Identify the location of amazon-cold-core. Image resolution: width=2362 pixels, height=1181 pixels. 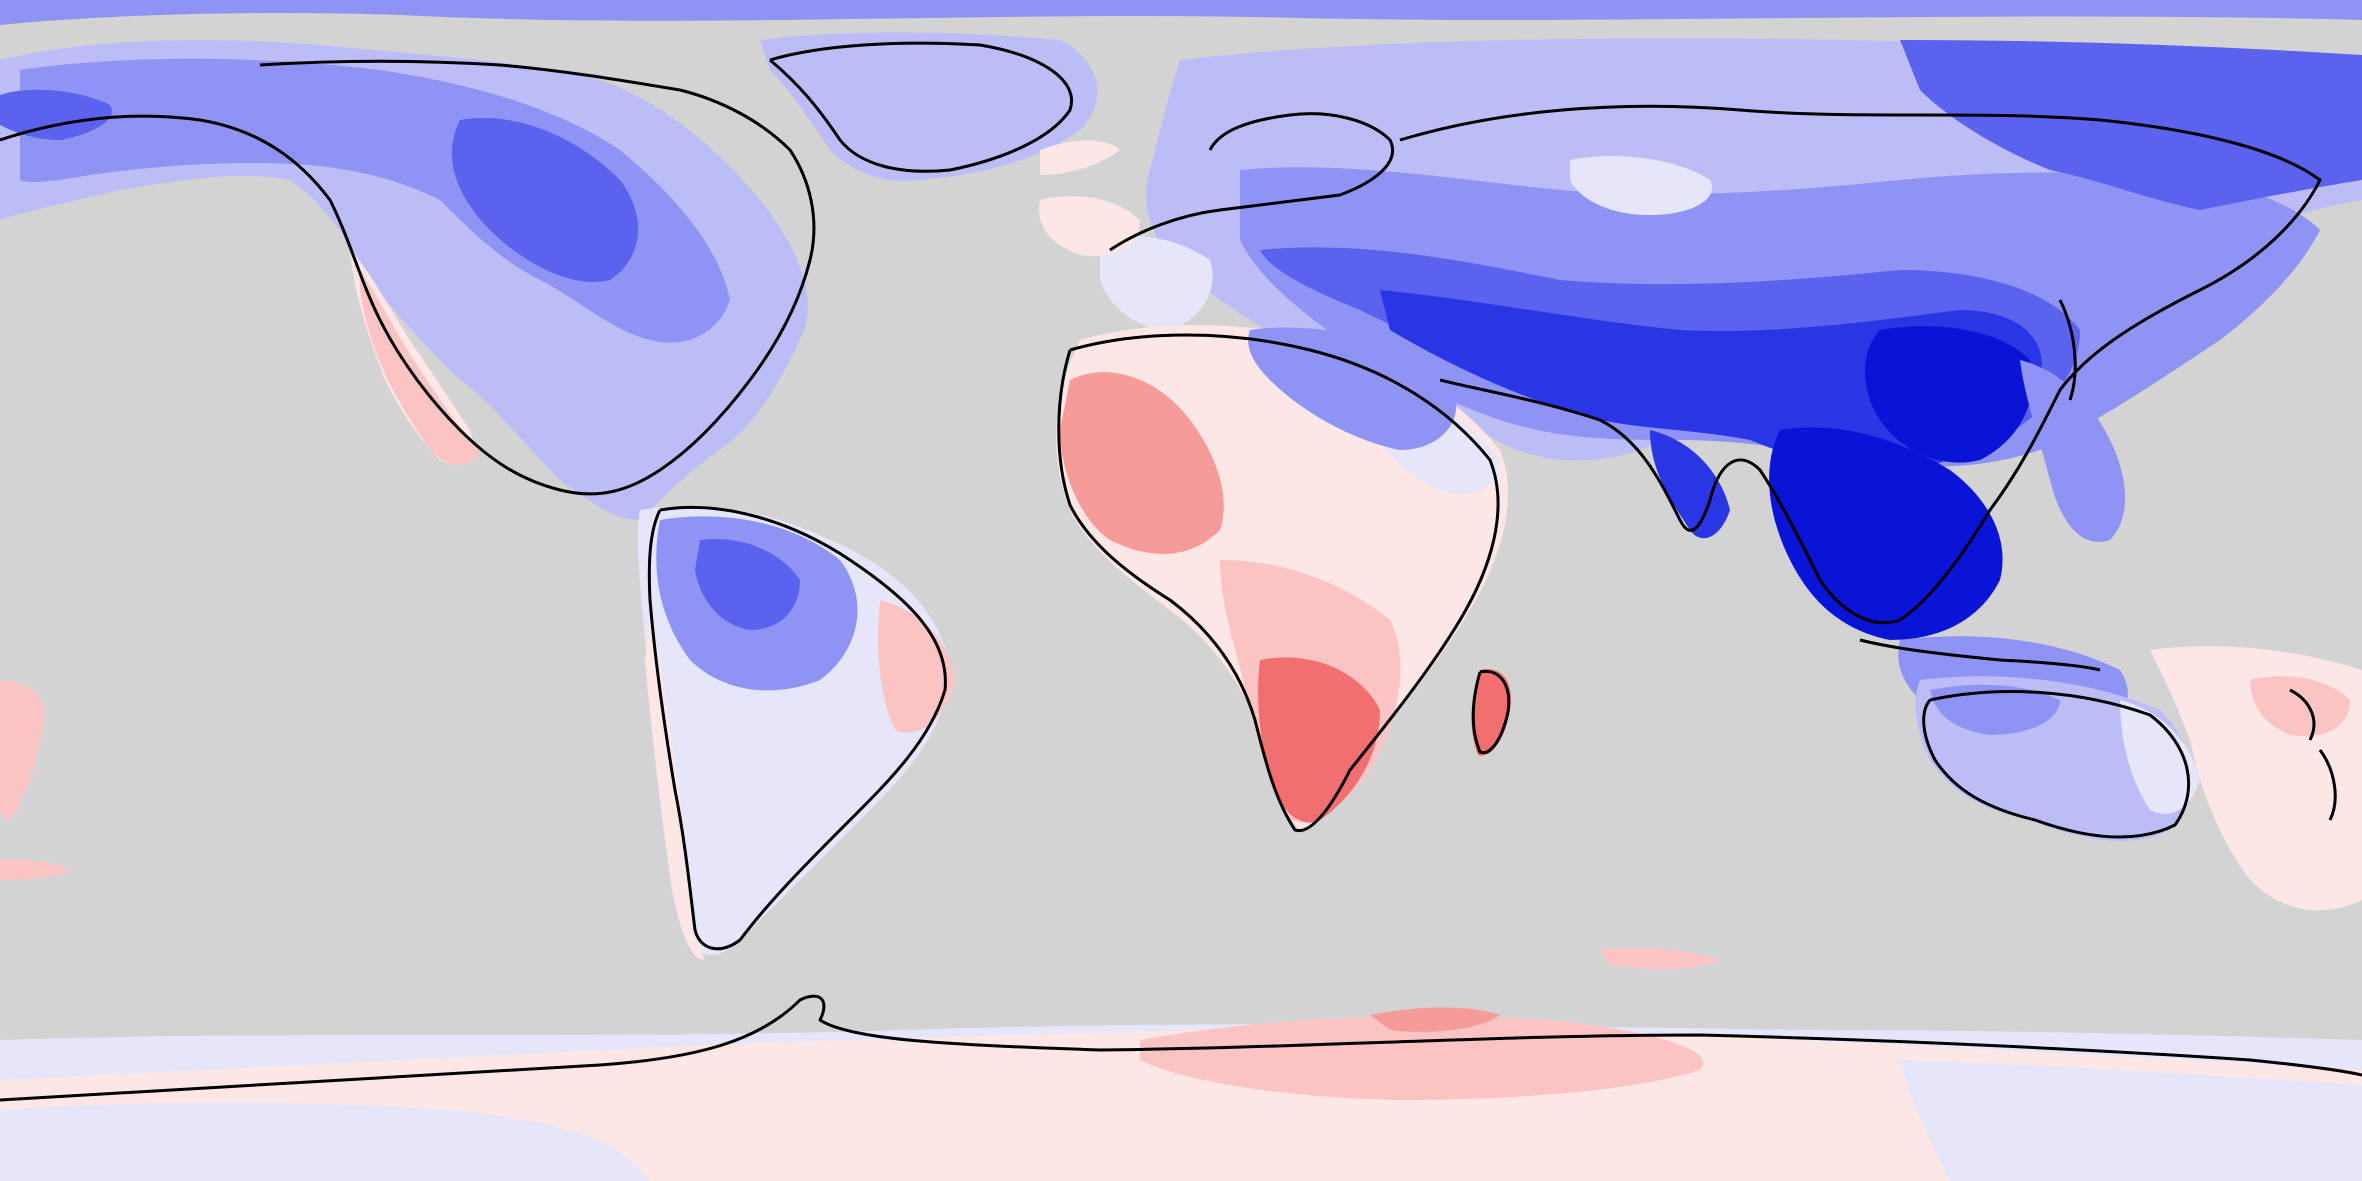
(747, 584).